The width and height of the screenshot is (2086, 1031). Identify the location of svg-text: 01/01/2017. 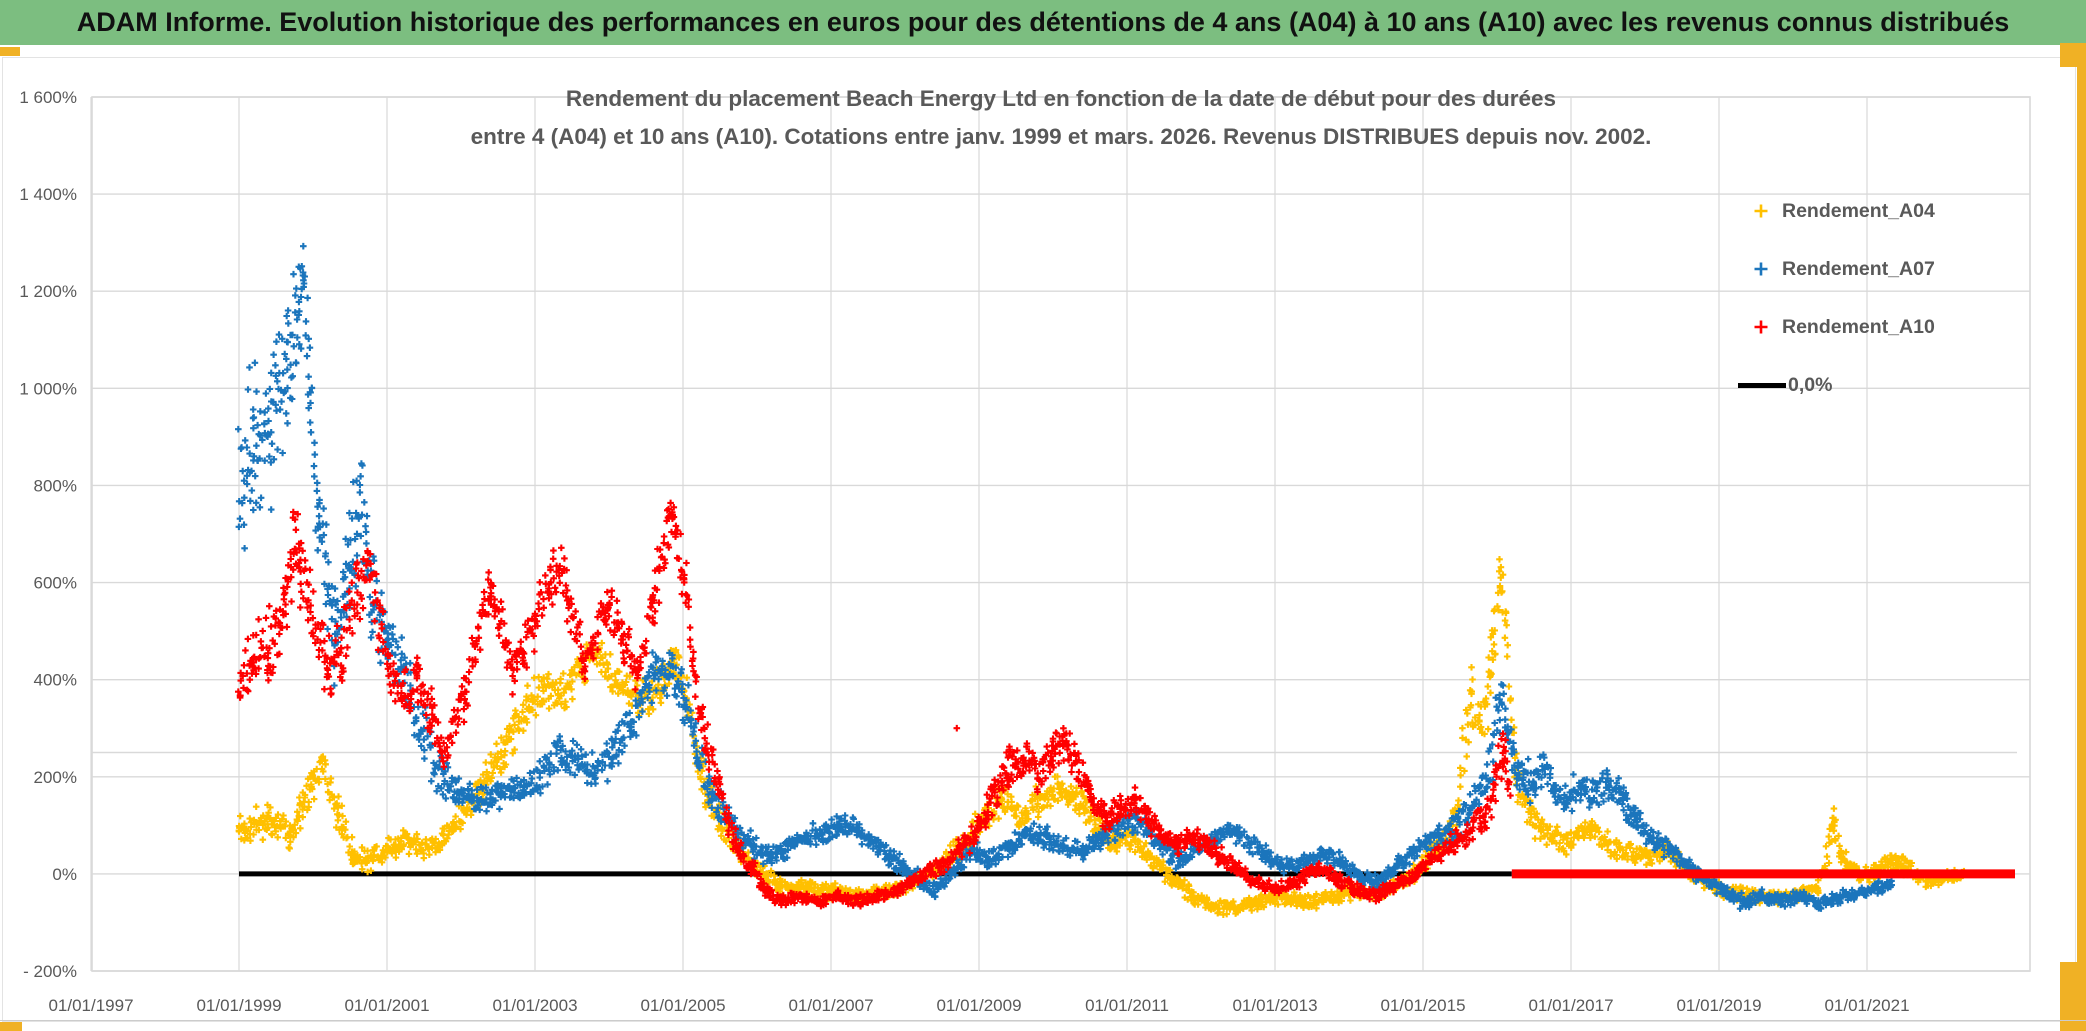
(1570, 1005).